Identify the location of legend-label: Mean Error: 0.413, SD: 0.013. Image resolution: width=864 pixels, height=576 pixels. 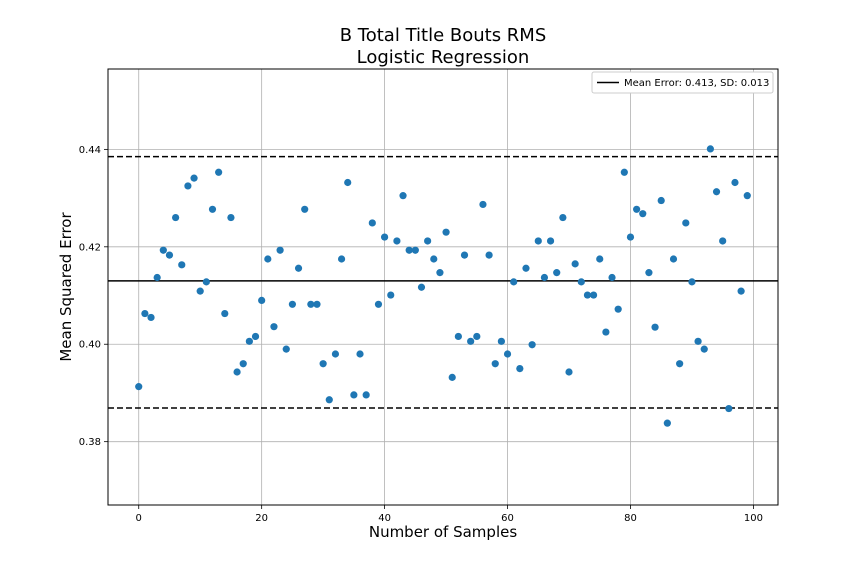
(696, 83).